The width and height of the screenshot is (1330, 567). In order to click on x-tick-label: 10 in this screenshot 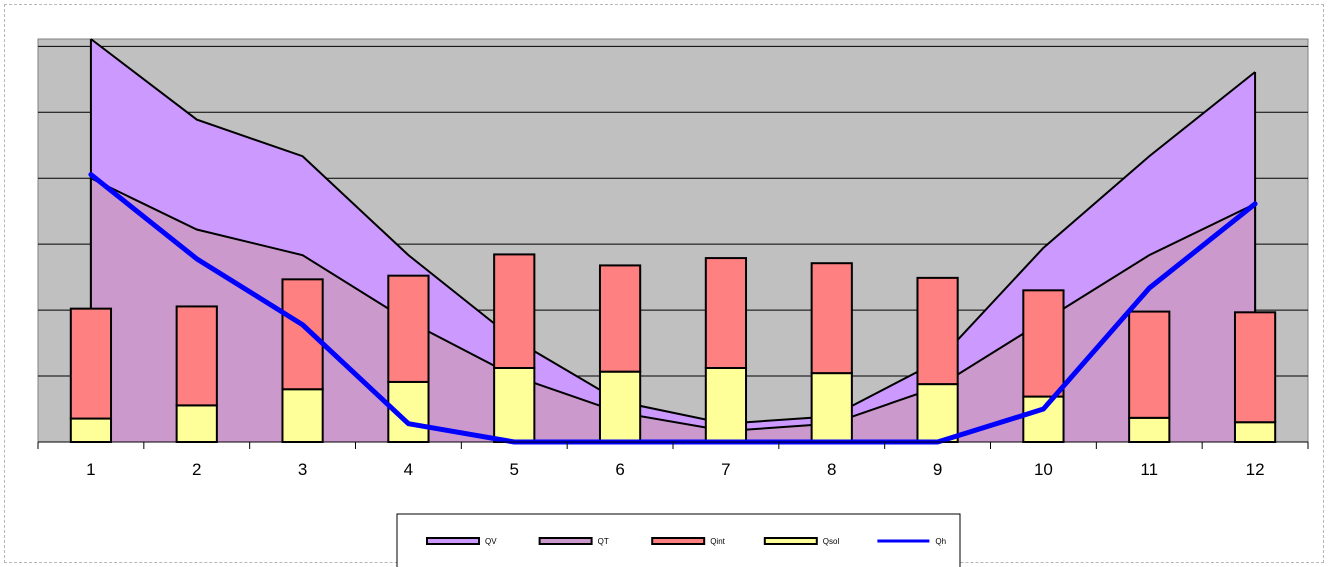, I will do `click(1043, 469)`.